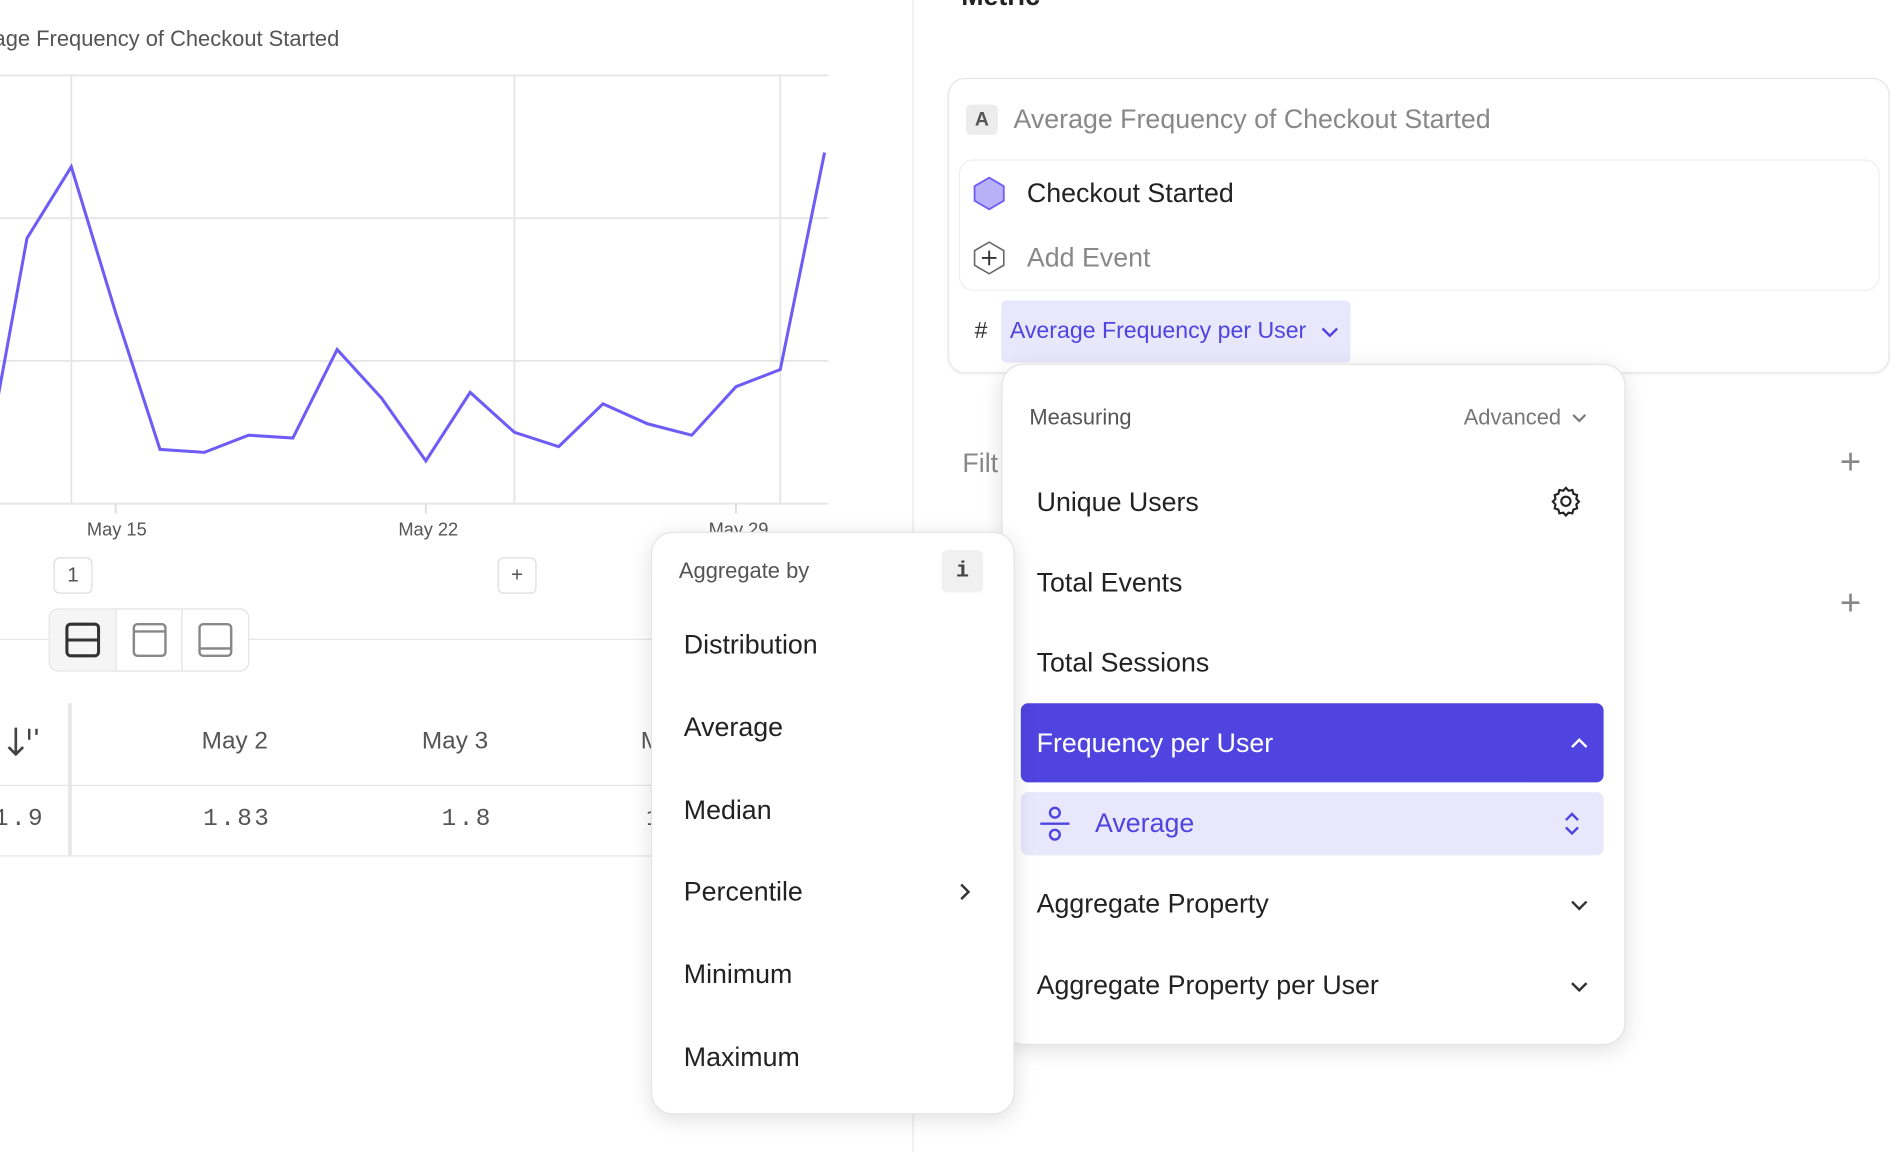 This screenshot has height=1152, width=1898. What do you see at coordinates (1512, 417) in the screenshot?
I see `advanced-label: Advanced` at bounding box center [1512, 417].